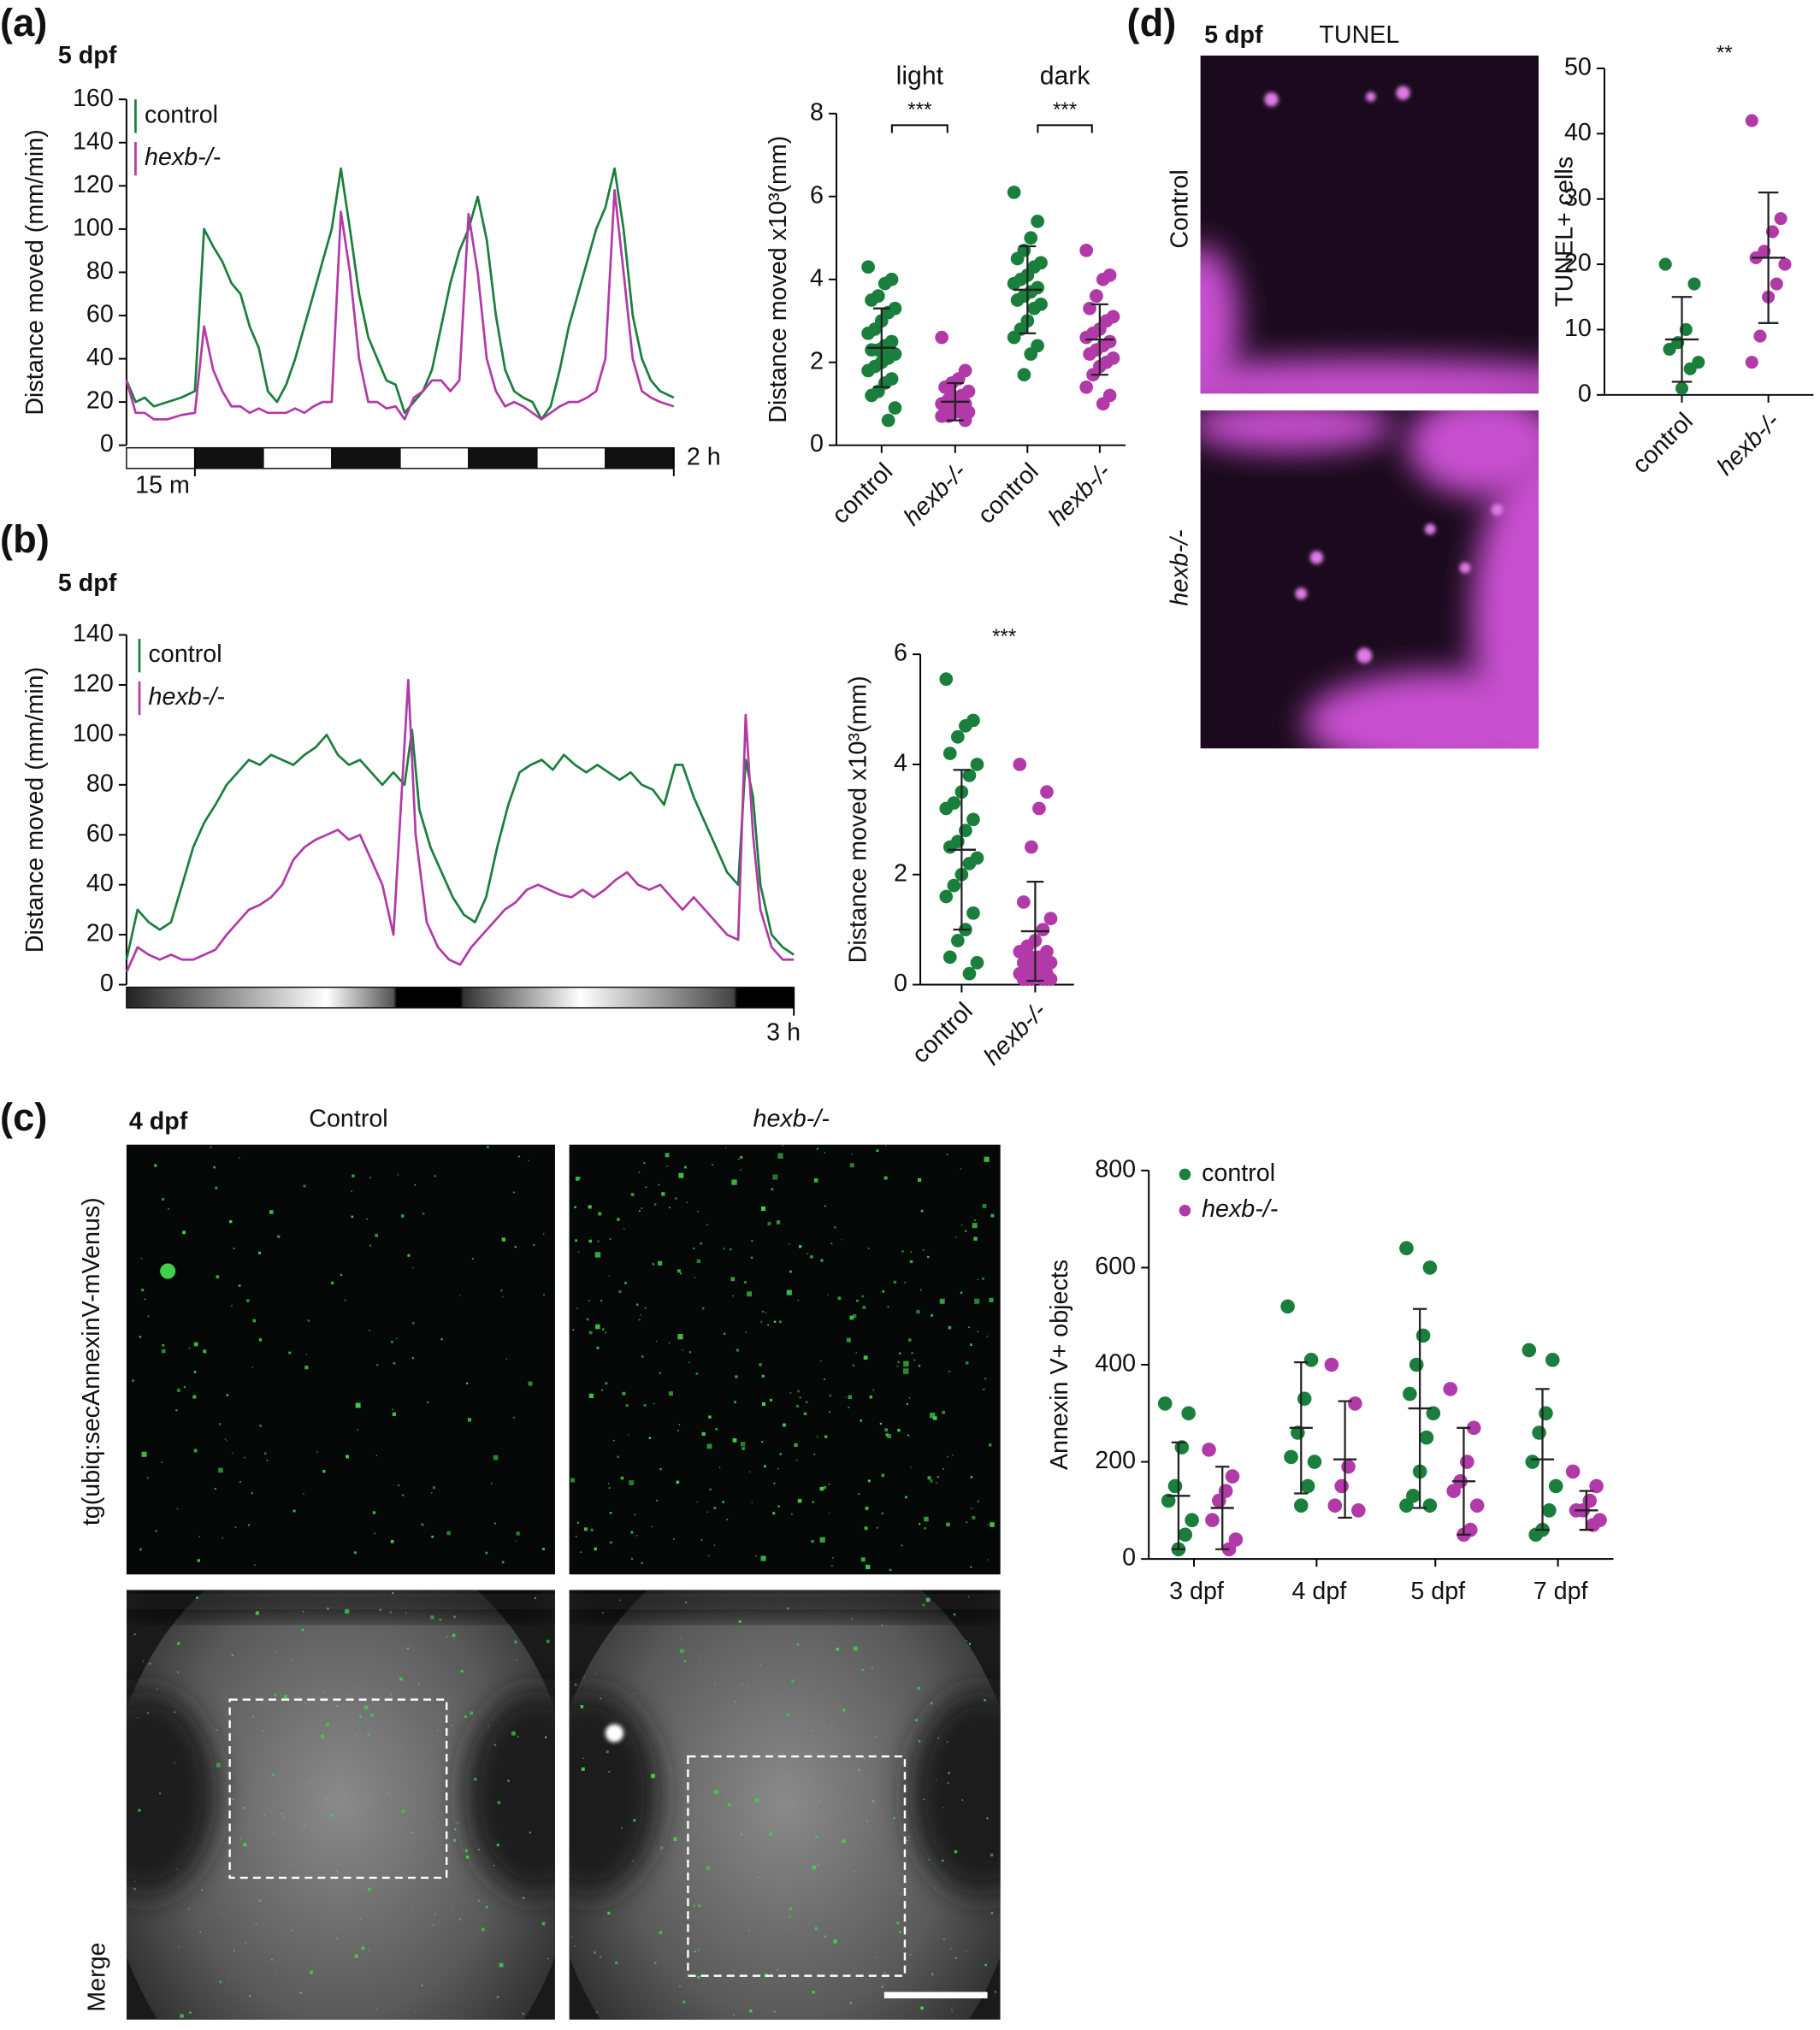 Image resolution: width=1820 pixels, height=2030 pixels. I want to click on tunel-cell, so click(1465, 568).